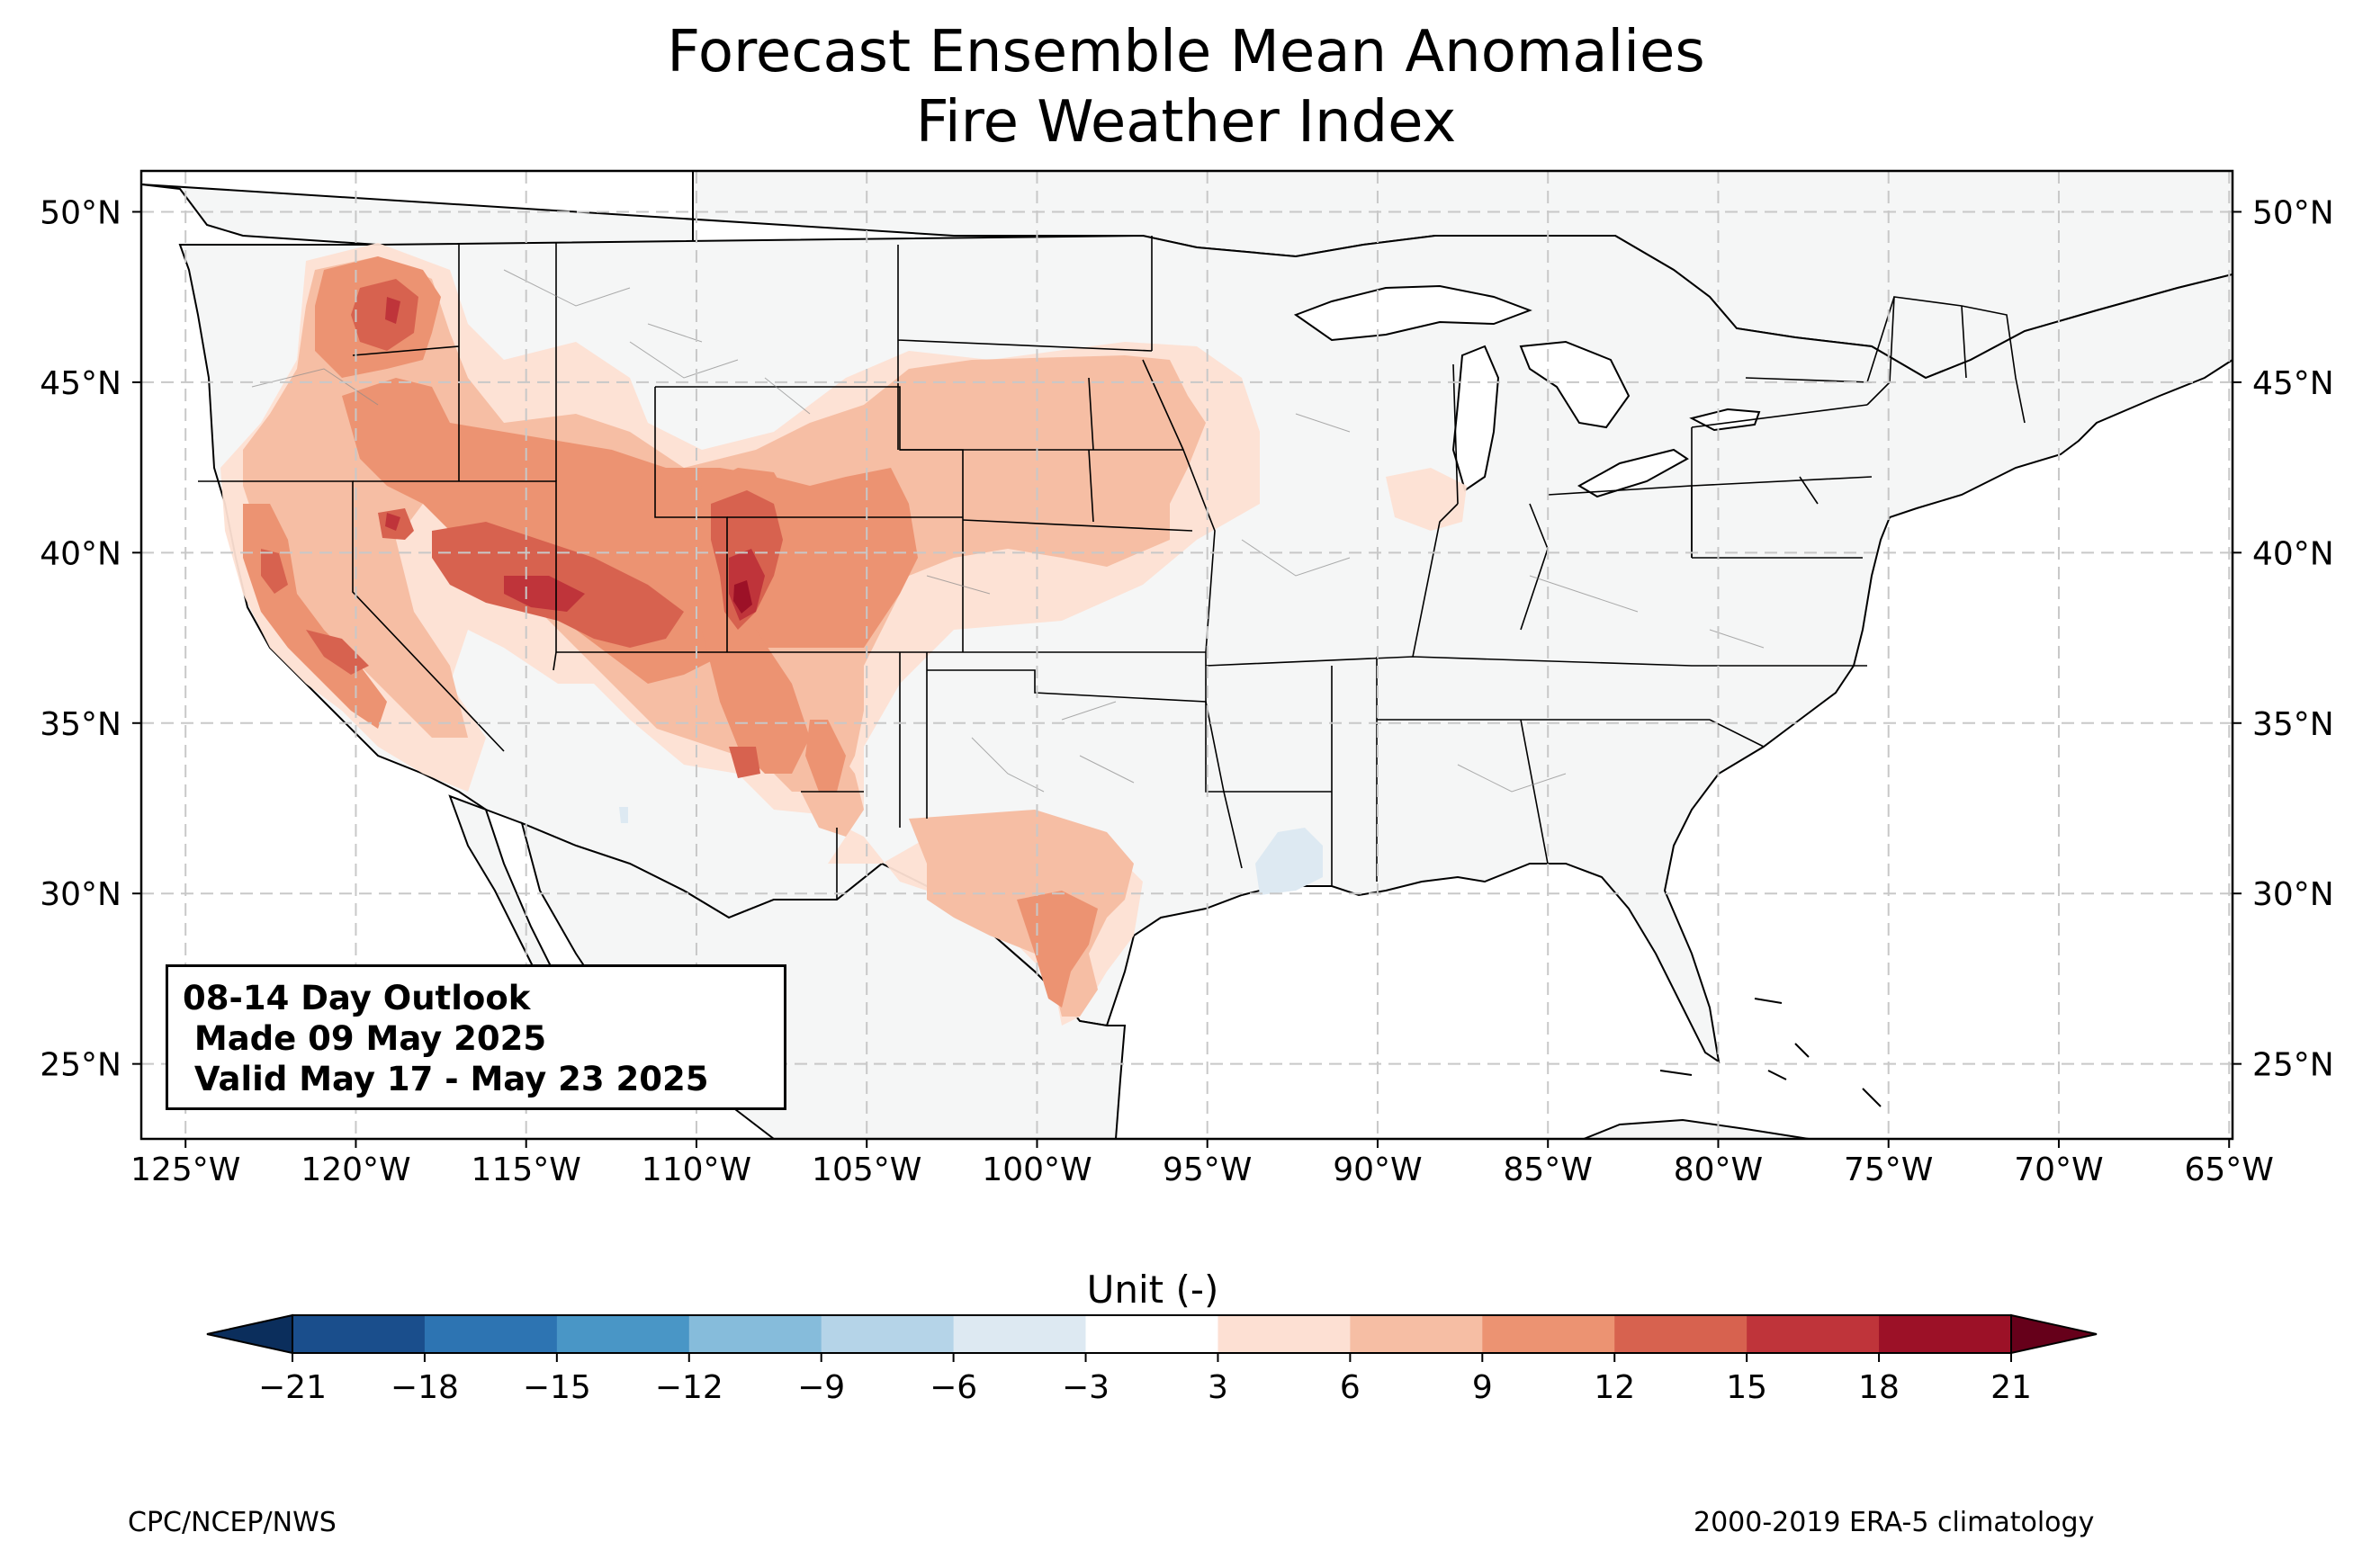  What do you see at coordinates (392, 522) in the screenshot?
I see `anomaly-nv-core` at bounding box center [392, 522].